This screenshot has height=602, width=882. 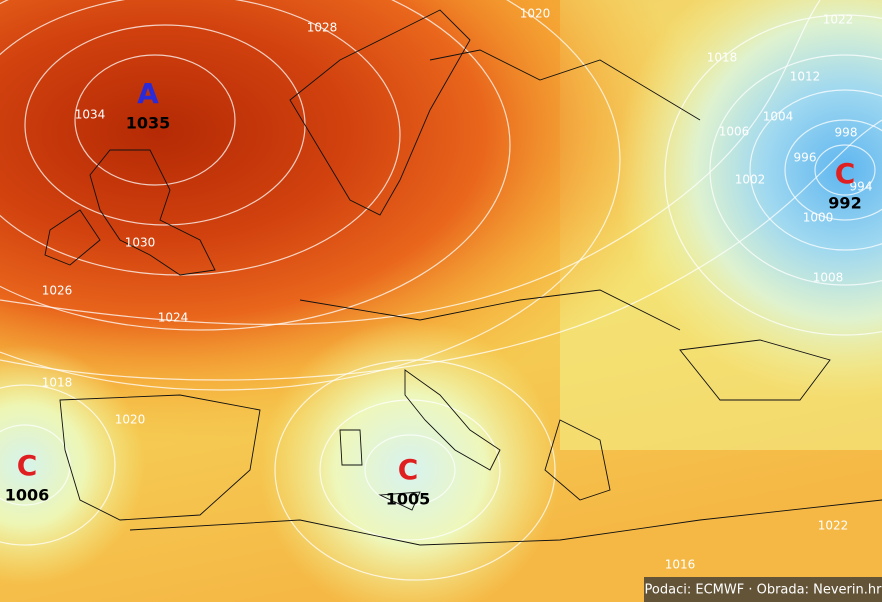 I want to click on isobar-label: 1000, so click(x=818, y=218).